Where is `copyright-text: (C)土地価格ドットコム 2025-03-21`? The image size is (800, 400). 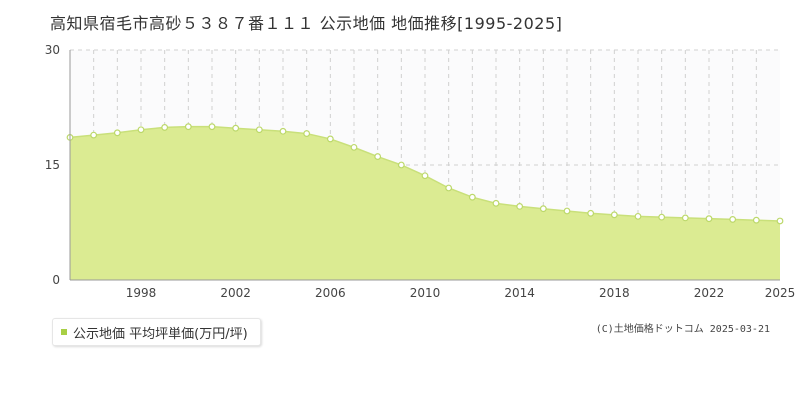 copyright-text: (C)土地価格ドットコム 2025-03-21 is located at coordinates (682, 329).